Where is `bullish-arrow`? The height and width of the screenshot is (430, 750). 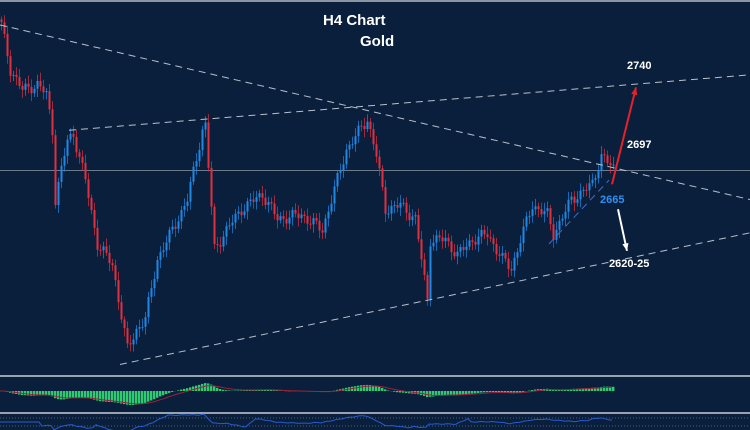 bullish-arrow is located at coordinates (624, 136).